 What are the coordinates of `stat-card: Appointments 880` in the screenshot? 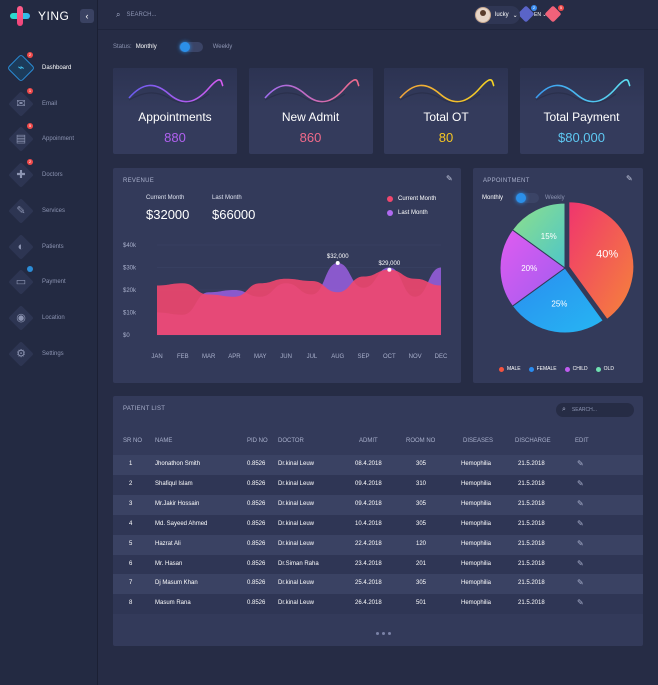 It's located at (175, 111).